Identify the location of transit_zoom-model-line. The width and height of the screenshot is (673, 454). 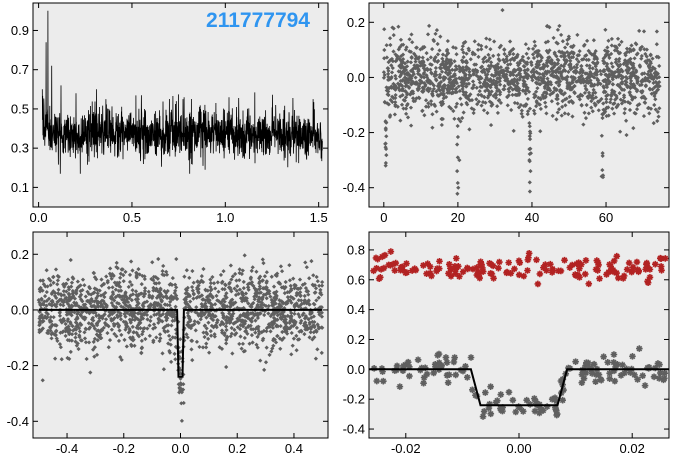
(519, 387).